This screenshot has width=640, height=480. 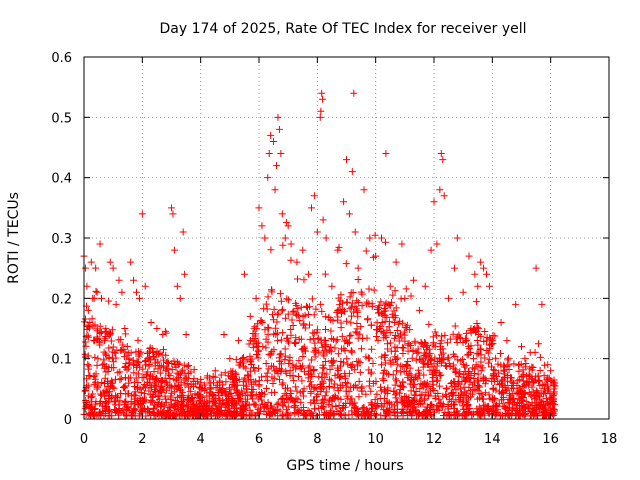 I want to click on x-tick-label: 6, so click(x=259, y=439).